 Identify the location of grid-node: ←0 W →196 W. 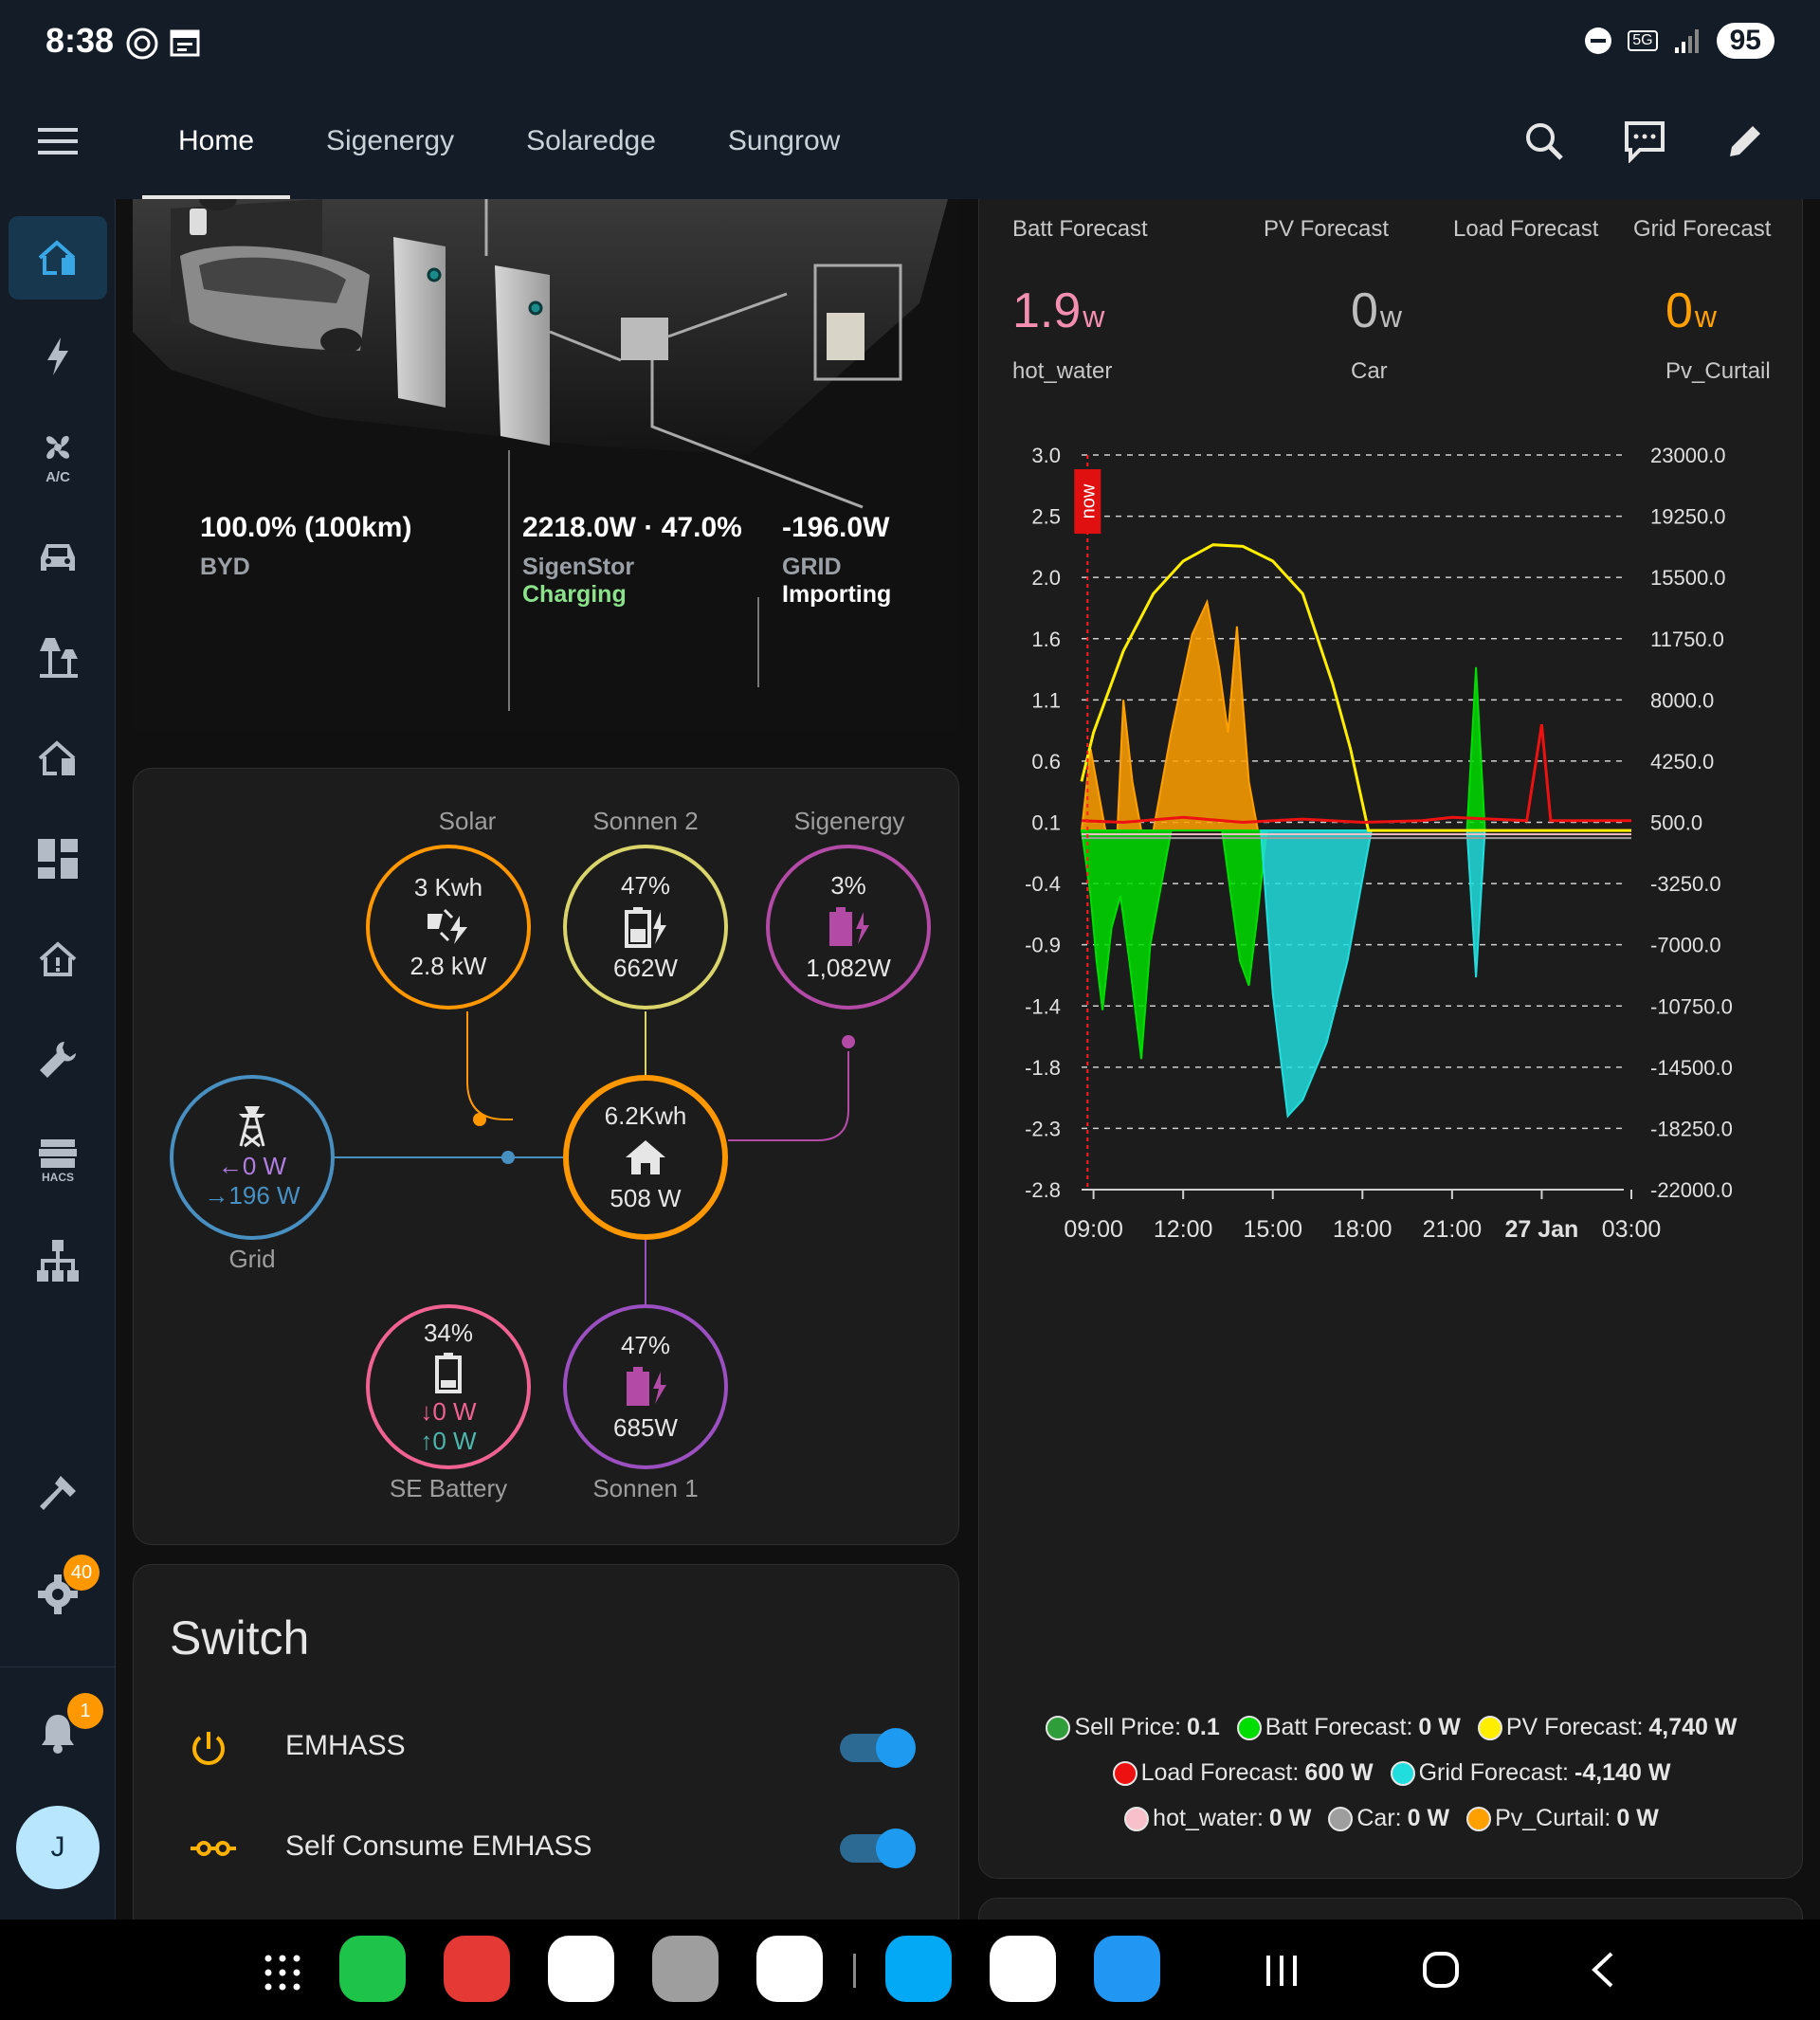
(252, 1157).